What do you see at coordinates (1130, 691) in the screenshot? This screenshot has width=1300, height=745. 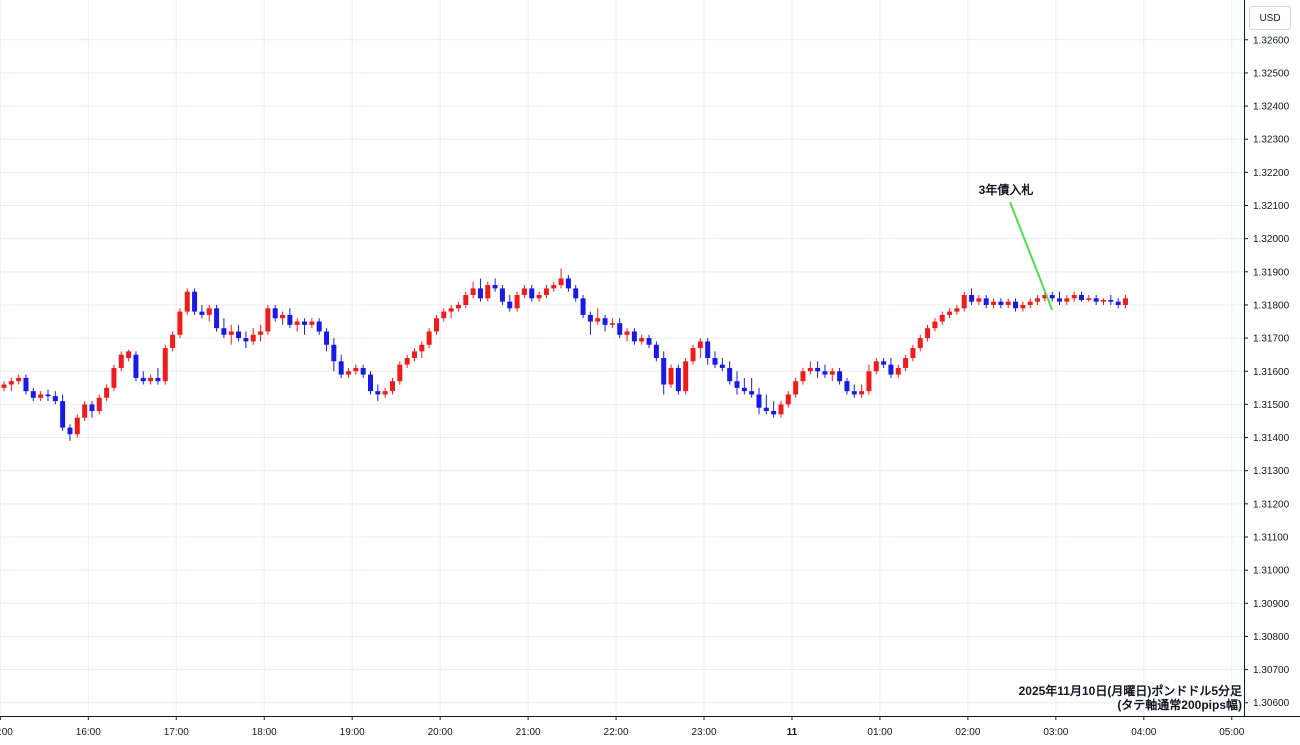 I see `chart-caption-title: 2025年11月10日(月曜日)ポンドドル5分足` at bounding box center [1130, 691].